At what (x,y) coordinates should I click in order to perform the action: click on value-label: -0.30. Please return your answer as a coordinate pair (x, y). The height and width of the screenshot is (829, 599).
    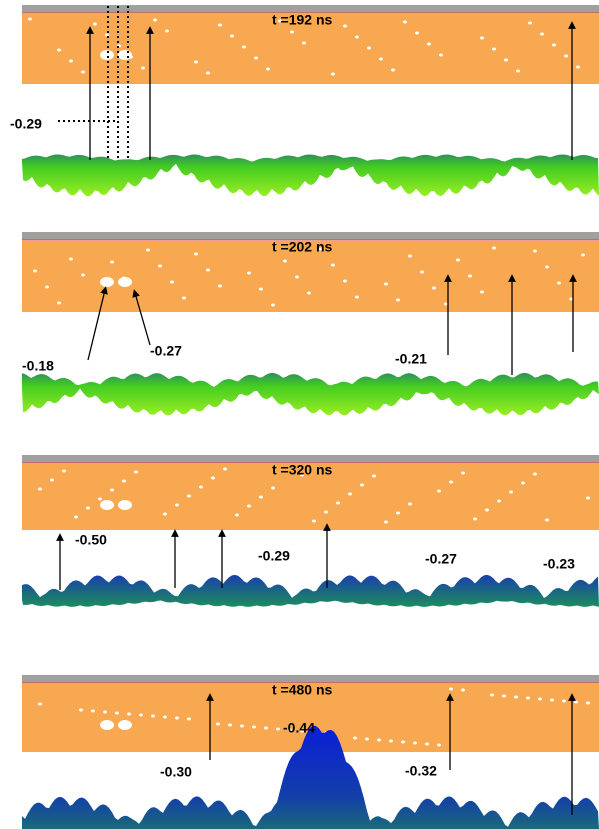
    Looking at the image, I should click on (176, 772).